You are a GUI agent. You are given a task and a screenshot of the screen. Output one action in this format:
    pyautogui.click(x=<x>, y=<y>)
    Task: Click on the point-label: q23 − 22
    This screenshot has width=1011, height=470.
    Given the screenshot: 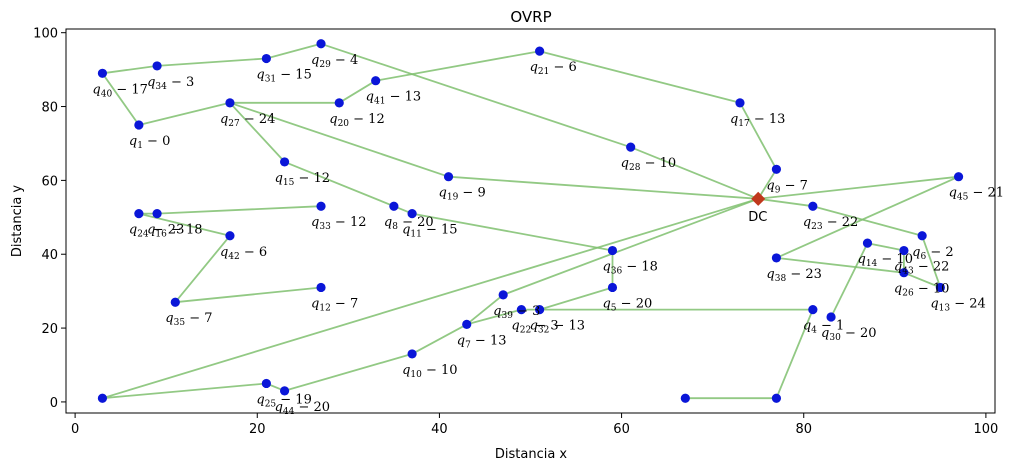 What is the action you would take?
    pyautogui.click(x=830, y=223)
    